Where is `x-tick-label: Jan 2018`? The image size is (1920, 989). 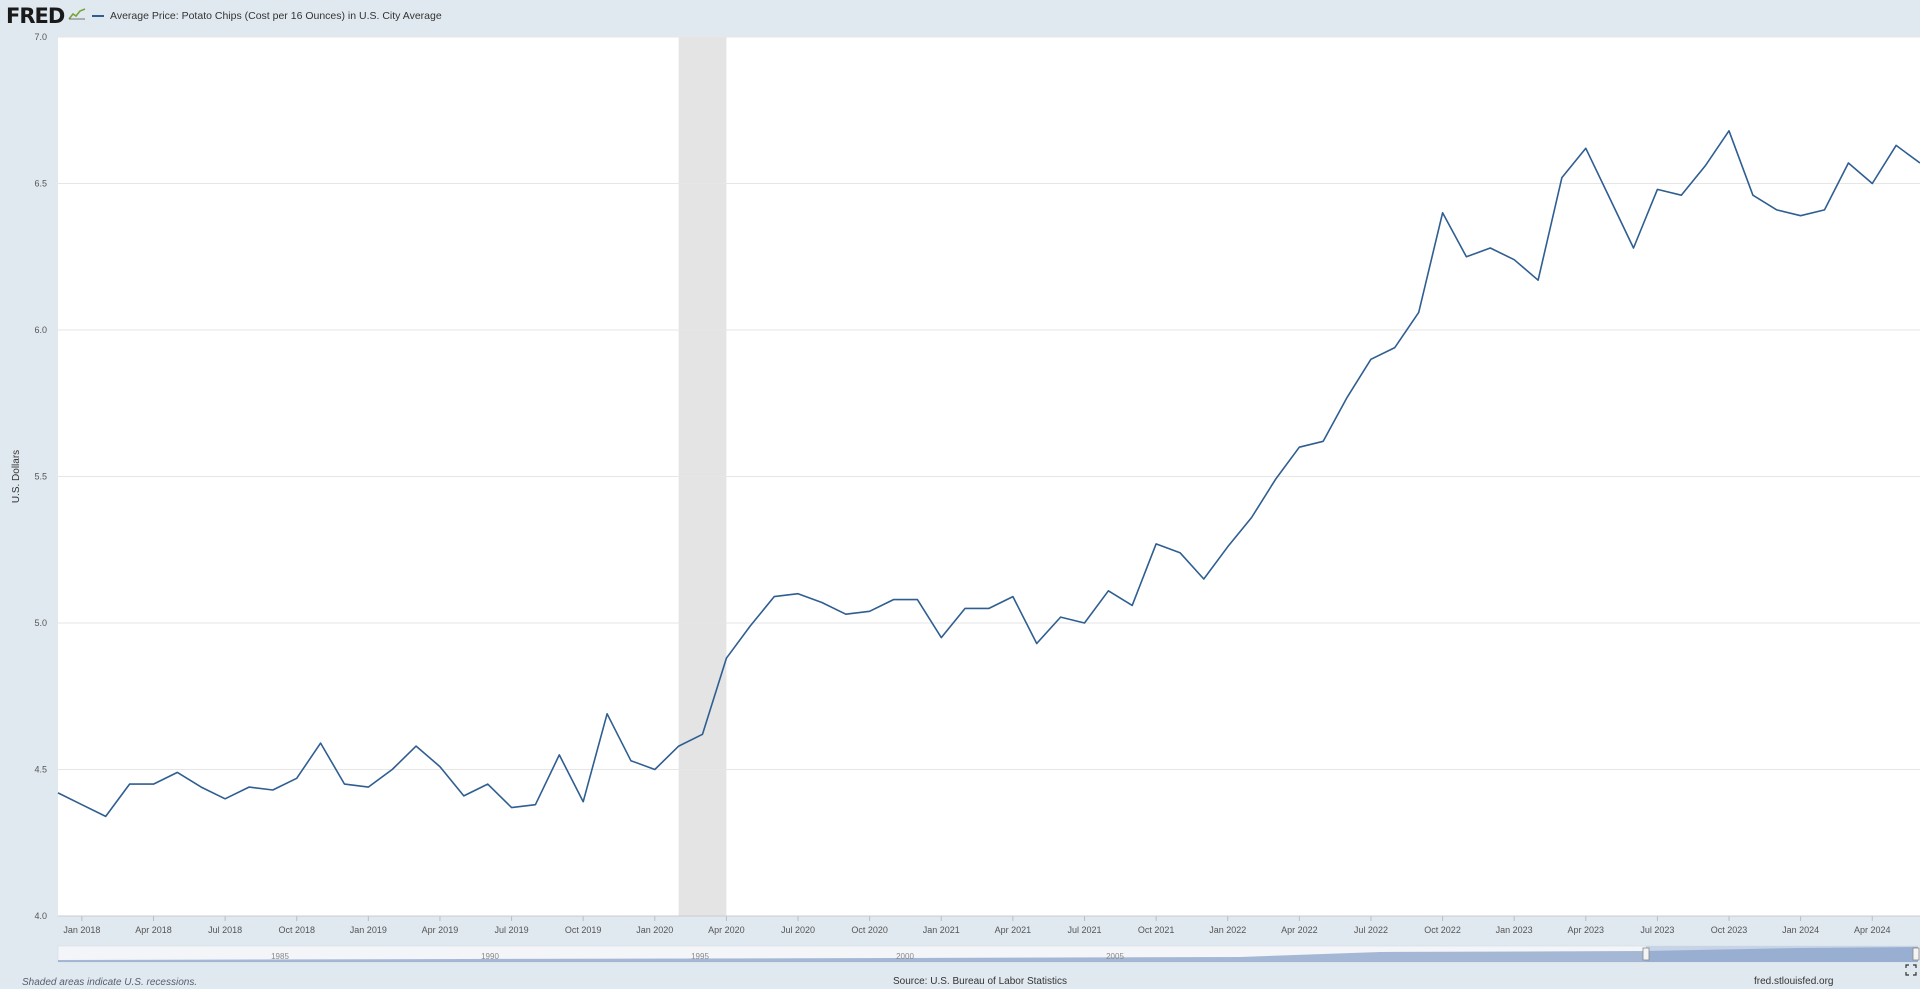 x-tick-label: Jan 2018 is located at coordinates (81, 930).